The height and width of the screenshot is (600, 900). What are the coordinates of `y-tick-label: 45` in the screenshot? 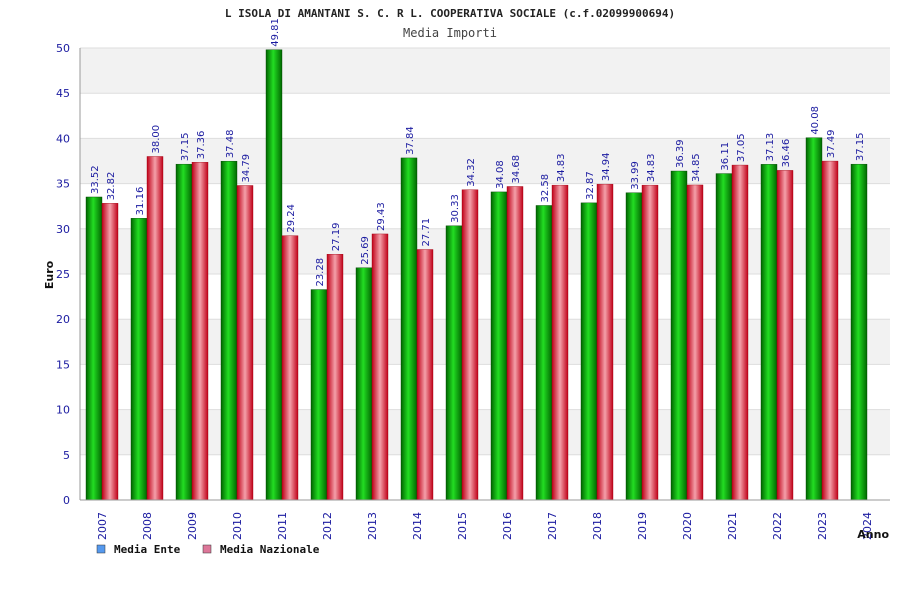 It's located at (63, 93).